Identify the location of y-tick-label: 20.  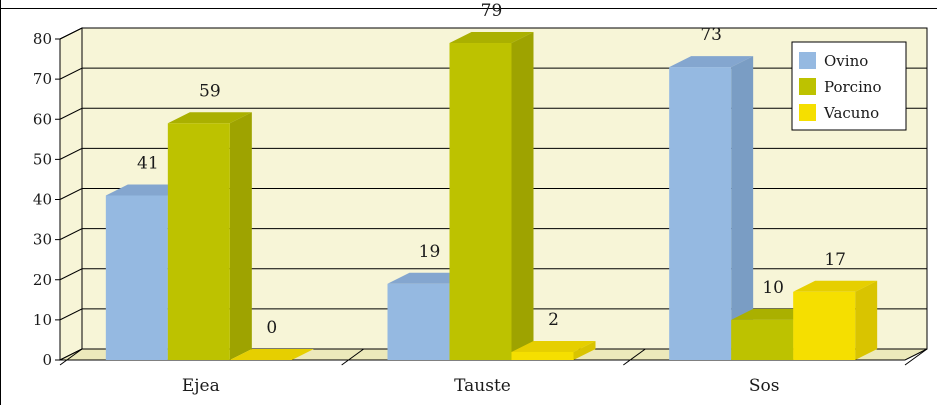
(42, 280).